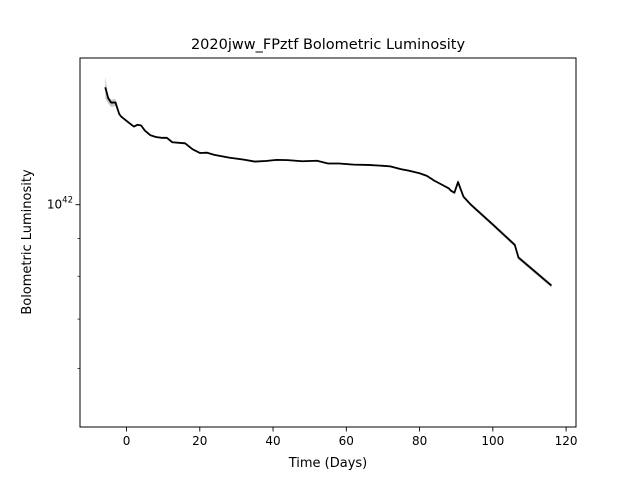  What do you see at coordinates (492, 441) in the screenshot?
I see `x-tick-label: 100` at bounding box center [492, 441].